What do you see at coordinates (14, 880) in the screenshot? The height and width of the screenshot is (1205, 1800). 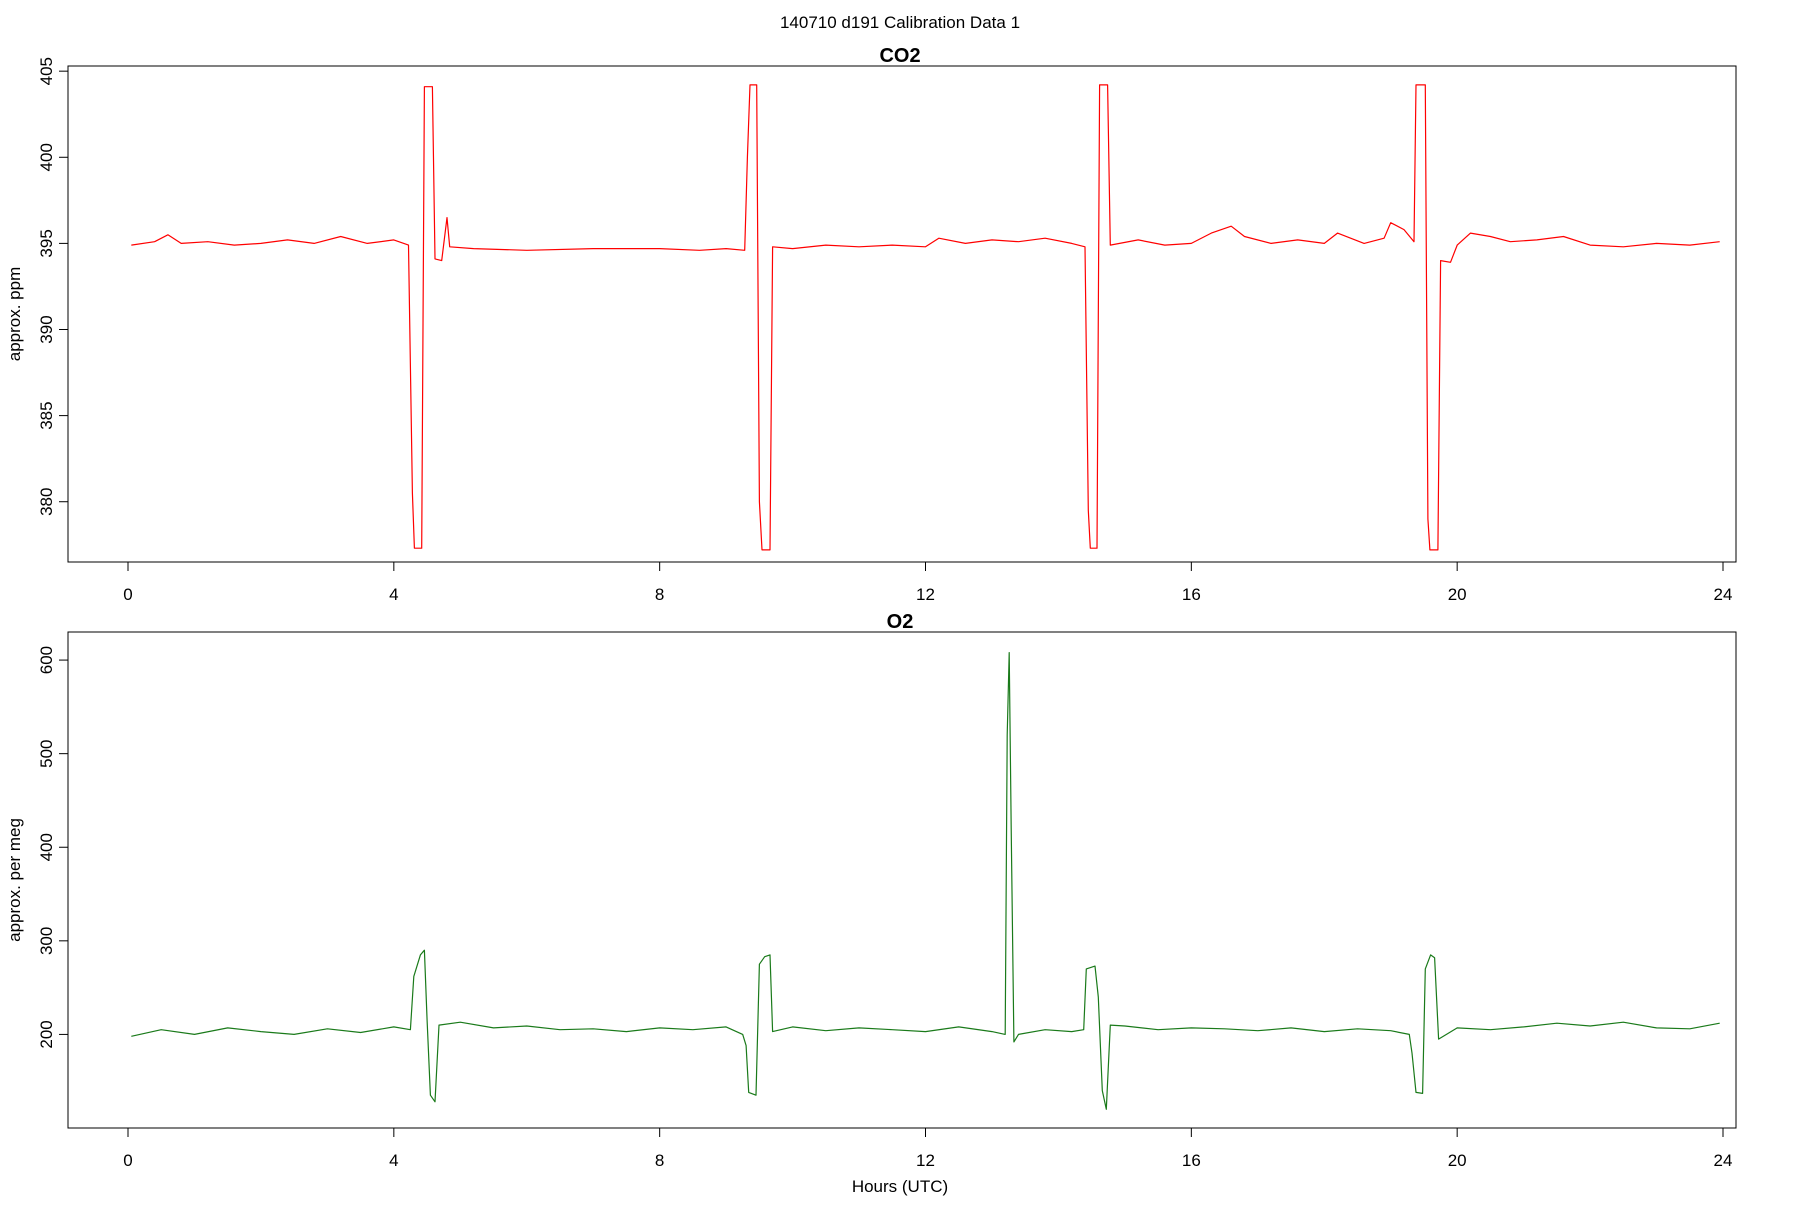 I see `y-axis-label: approx. per meg` at bounding box center [14, 880].